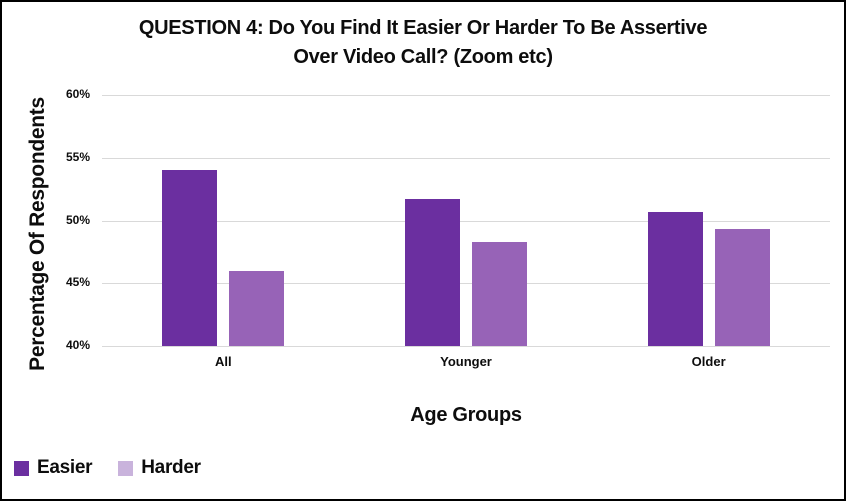 Image resolution: width=846 pixels, height=501 pixels. Describe the element at coordinates (466, 415) in the screenshot. I see `x-axis-title: Age Groups` at that location.